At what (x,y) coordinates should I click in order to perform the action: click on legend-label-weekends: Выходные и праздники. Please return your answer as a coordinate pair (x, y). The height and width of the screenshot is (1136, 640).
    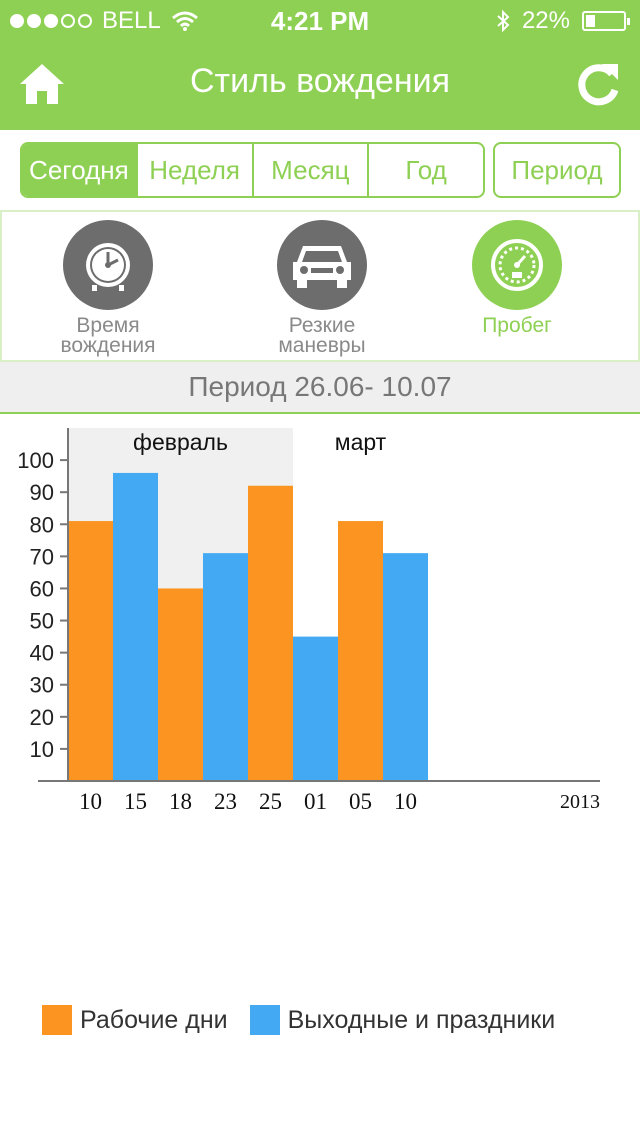
    Looking at the image, I should click on (421, 1019).